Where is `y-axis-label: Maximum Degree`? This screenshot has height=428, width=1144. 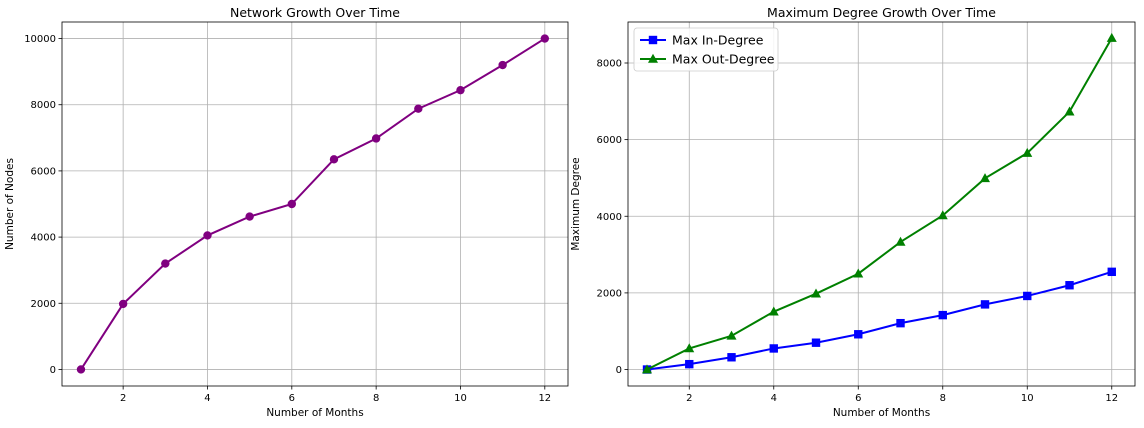
y-axis-label: Maximum Degree is located at coordinates (576, 203).